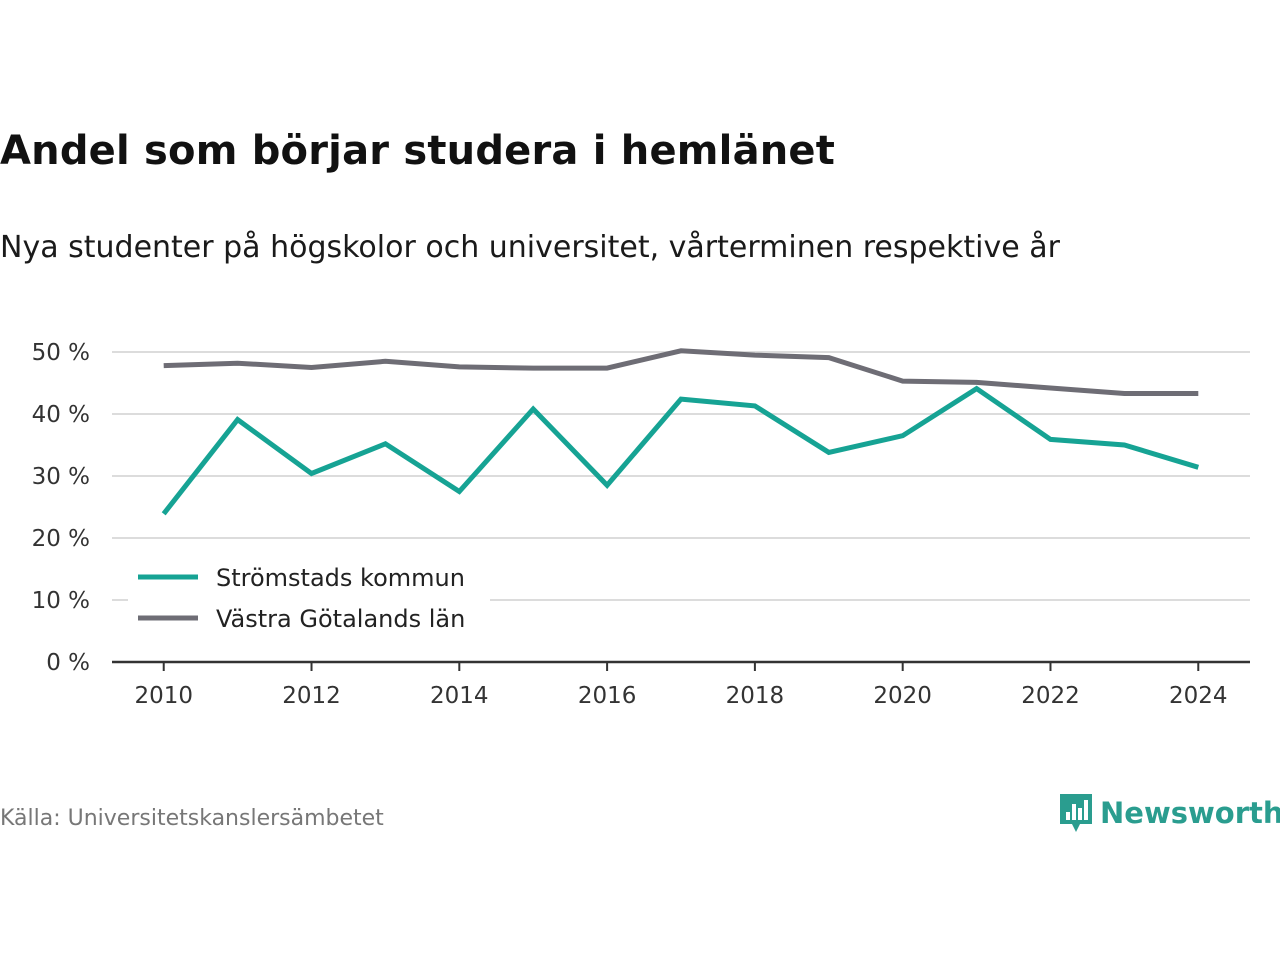  I want to click on y-tick-label: 0 %, so click(68, 663).